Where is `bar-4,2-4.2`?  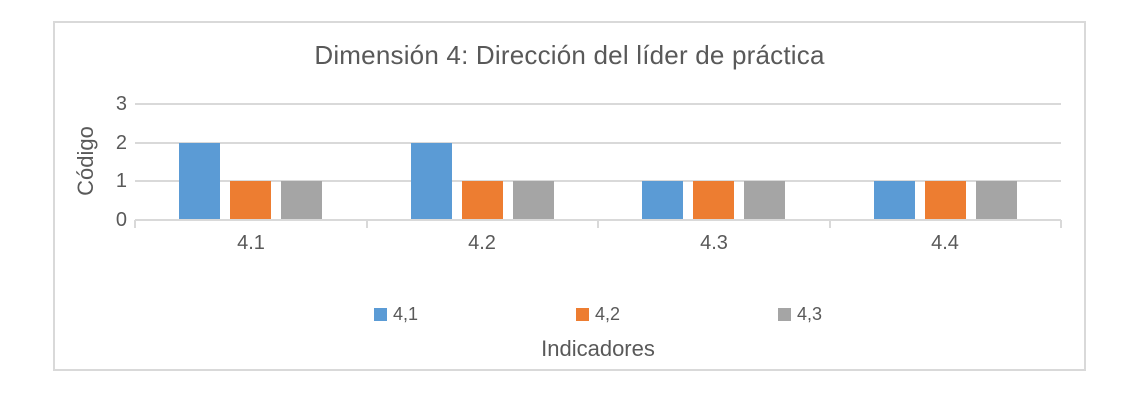 bar-4,2-4.2 is located at coordinates (482, 200).